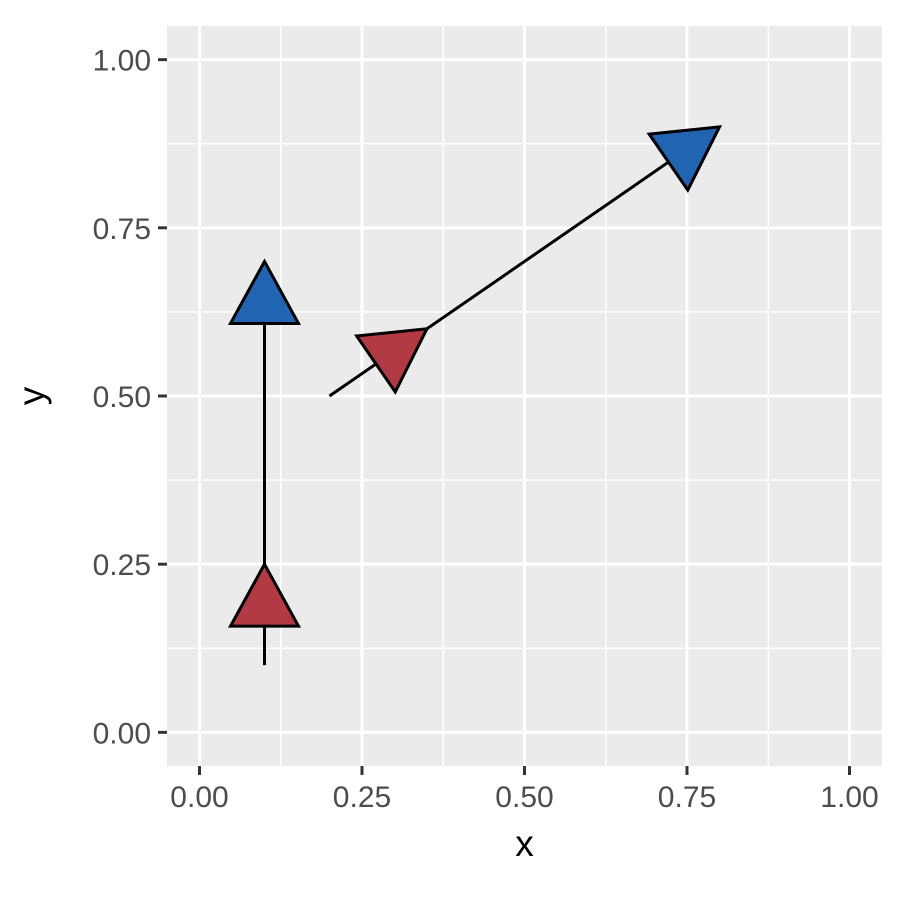  I want to click on y-axis-title: y, so click(31, 395).